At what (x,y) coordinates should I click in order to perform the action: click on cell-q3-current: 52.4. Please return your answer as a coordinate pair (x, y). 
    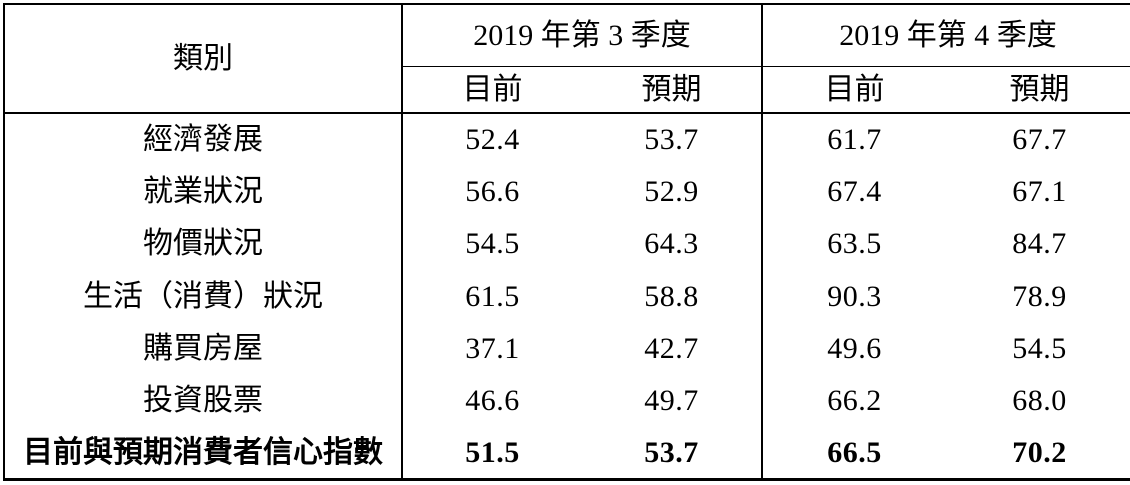
    Looking at the image, I should click on (492, 140).